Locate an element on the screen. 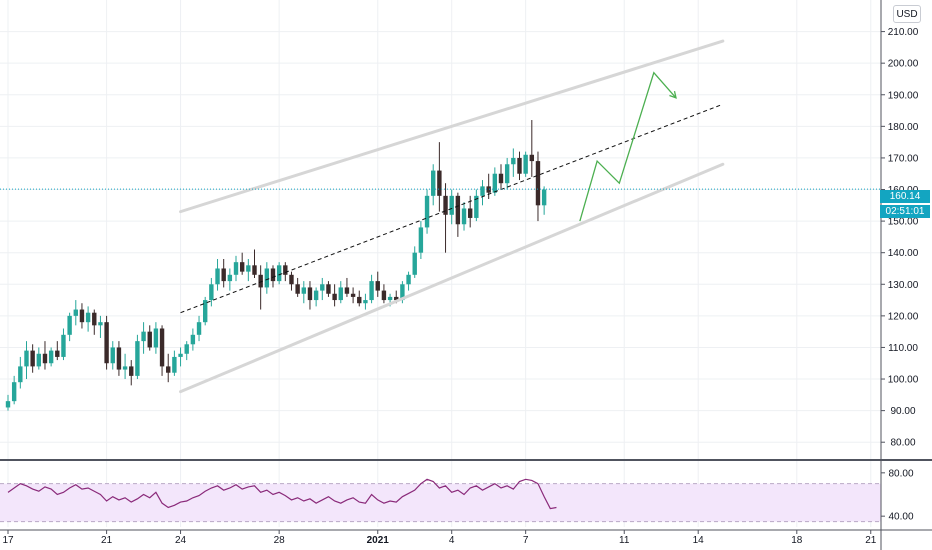  projection-polyline is located at coordinates (628, 146).